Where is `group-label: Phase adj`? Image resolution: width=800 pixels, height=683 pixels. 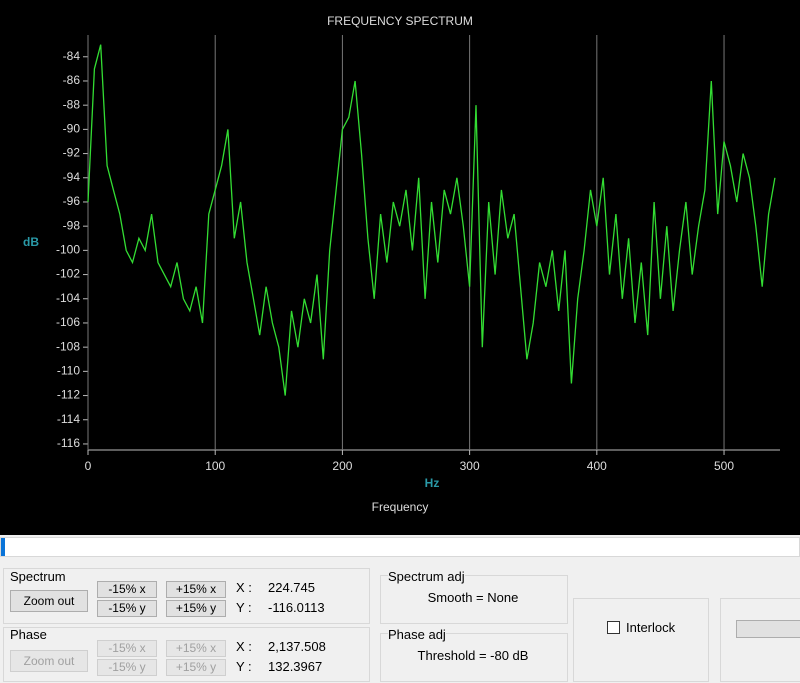 group-label: Phase adj is located at coordinates (417, 634).